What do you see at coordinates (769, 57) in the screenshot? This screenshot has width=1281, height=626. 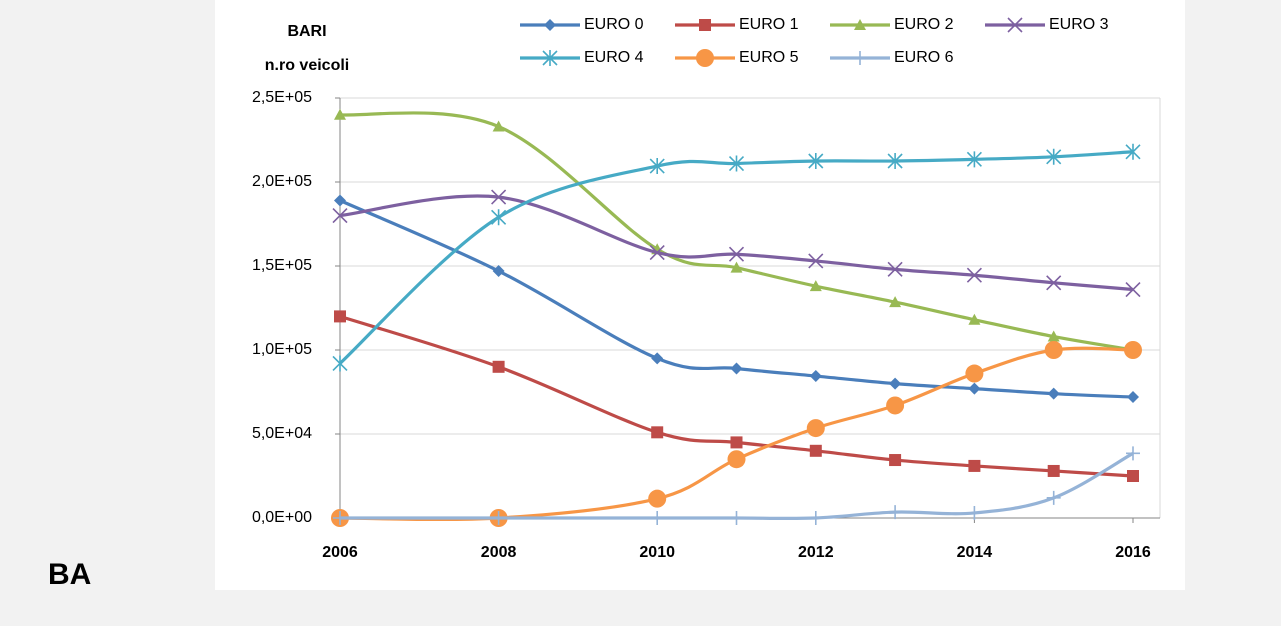 I see `legend-label: EURO 5` at bounding box center [769, 57].